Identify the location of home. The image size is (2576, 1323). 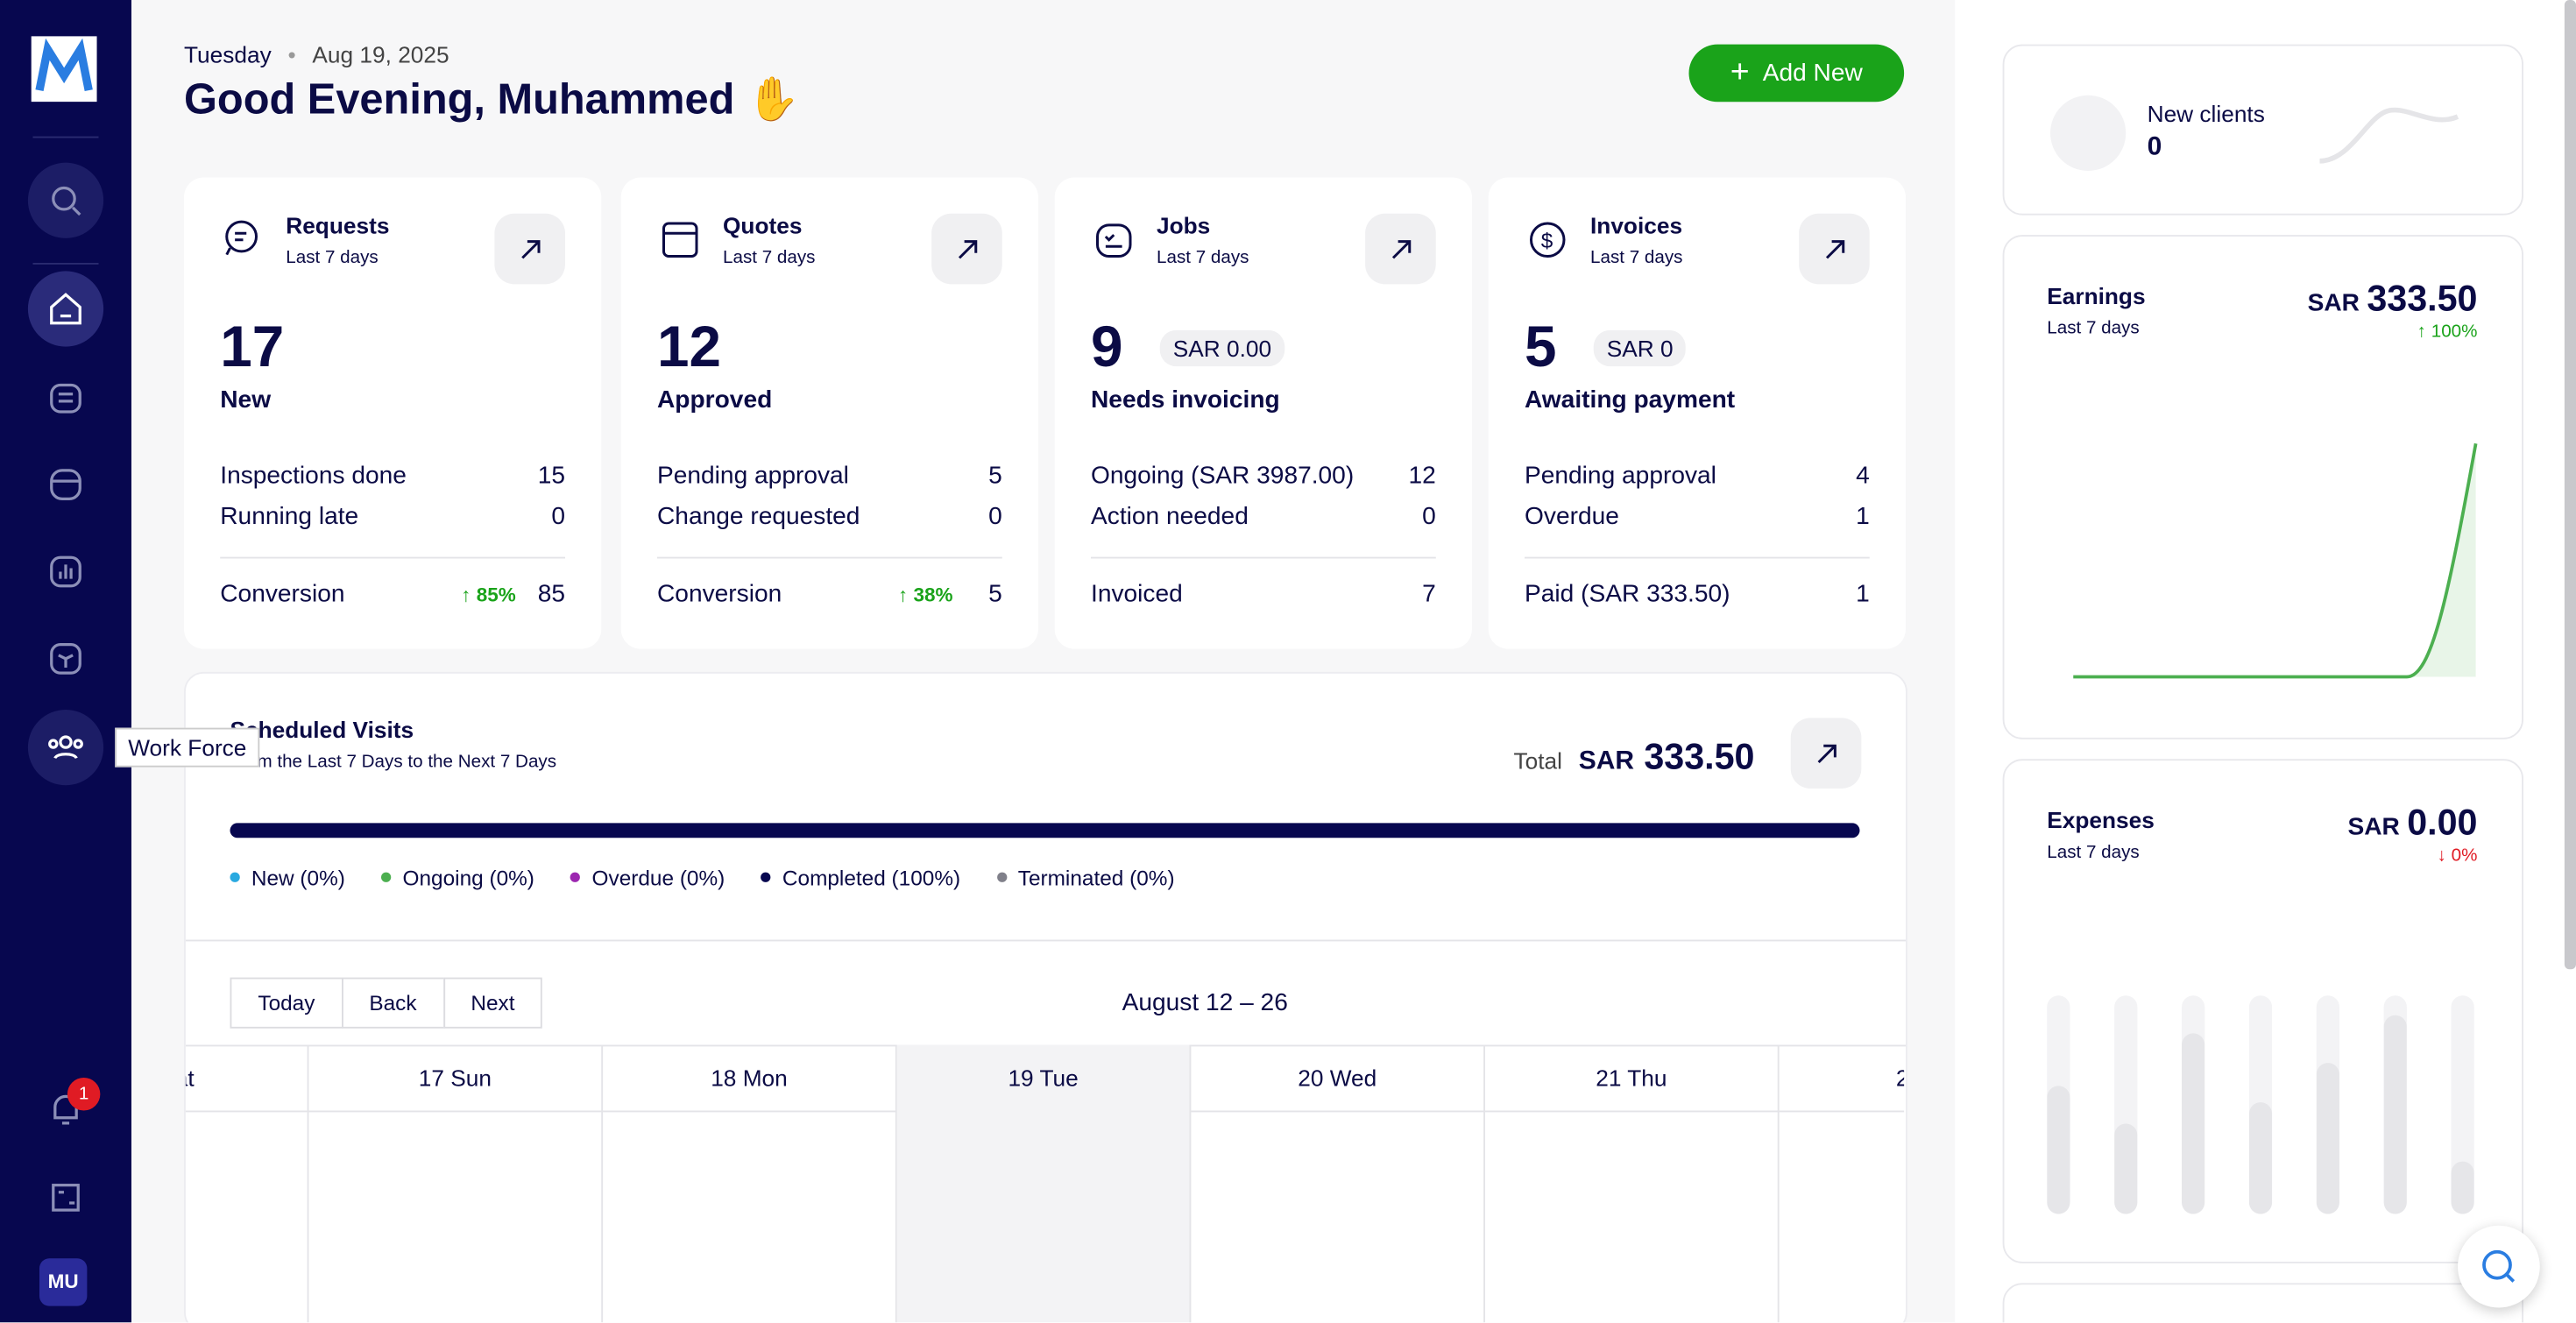
(65, 309).